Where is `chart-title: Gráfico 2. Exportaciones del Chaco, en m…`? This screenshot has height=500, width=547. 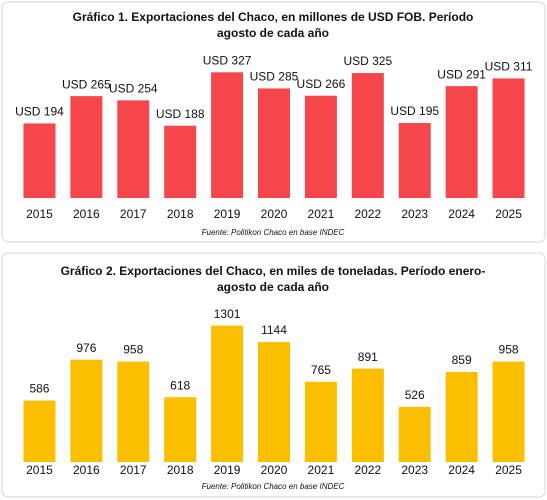 chart-title: Gráfico 2. Exportaciones del Chaco, en m… is located at coordinates (273, 271).